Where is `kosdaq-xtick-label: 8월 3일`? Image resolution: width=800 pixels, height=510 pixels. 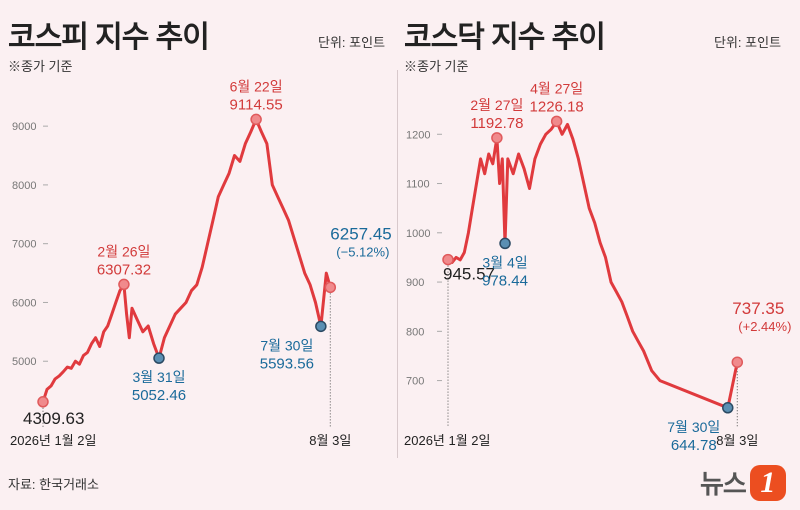
kosdaq-xtick-label: 8월 3일 is located at coordinates (737, 440).